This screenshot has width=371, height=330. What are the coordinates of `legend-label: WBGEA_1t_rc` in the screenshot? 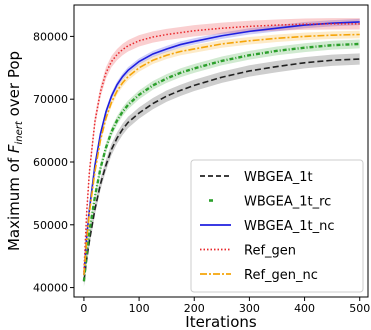 It's located at (287, 202).